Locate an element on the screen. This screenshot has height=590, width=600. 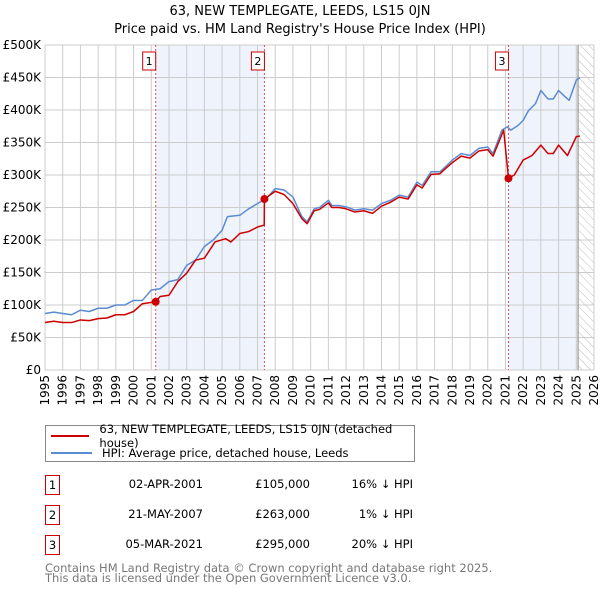
y-tick-label: £450K is located at coordinates (23, 78).